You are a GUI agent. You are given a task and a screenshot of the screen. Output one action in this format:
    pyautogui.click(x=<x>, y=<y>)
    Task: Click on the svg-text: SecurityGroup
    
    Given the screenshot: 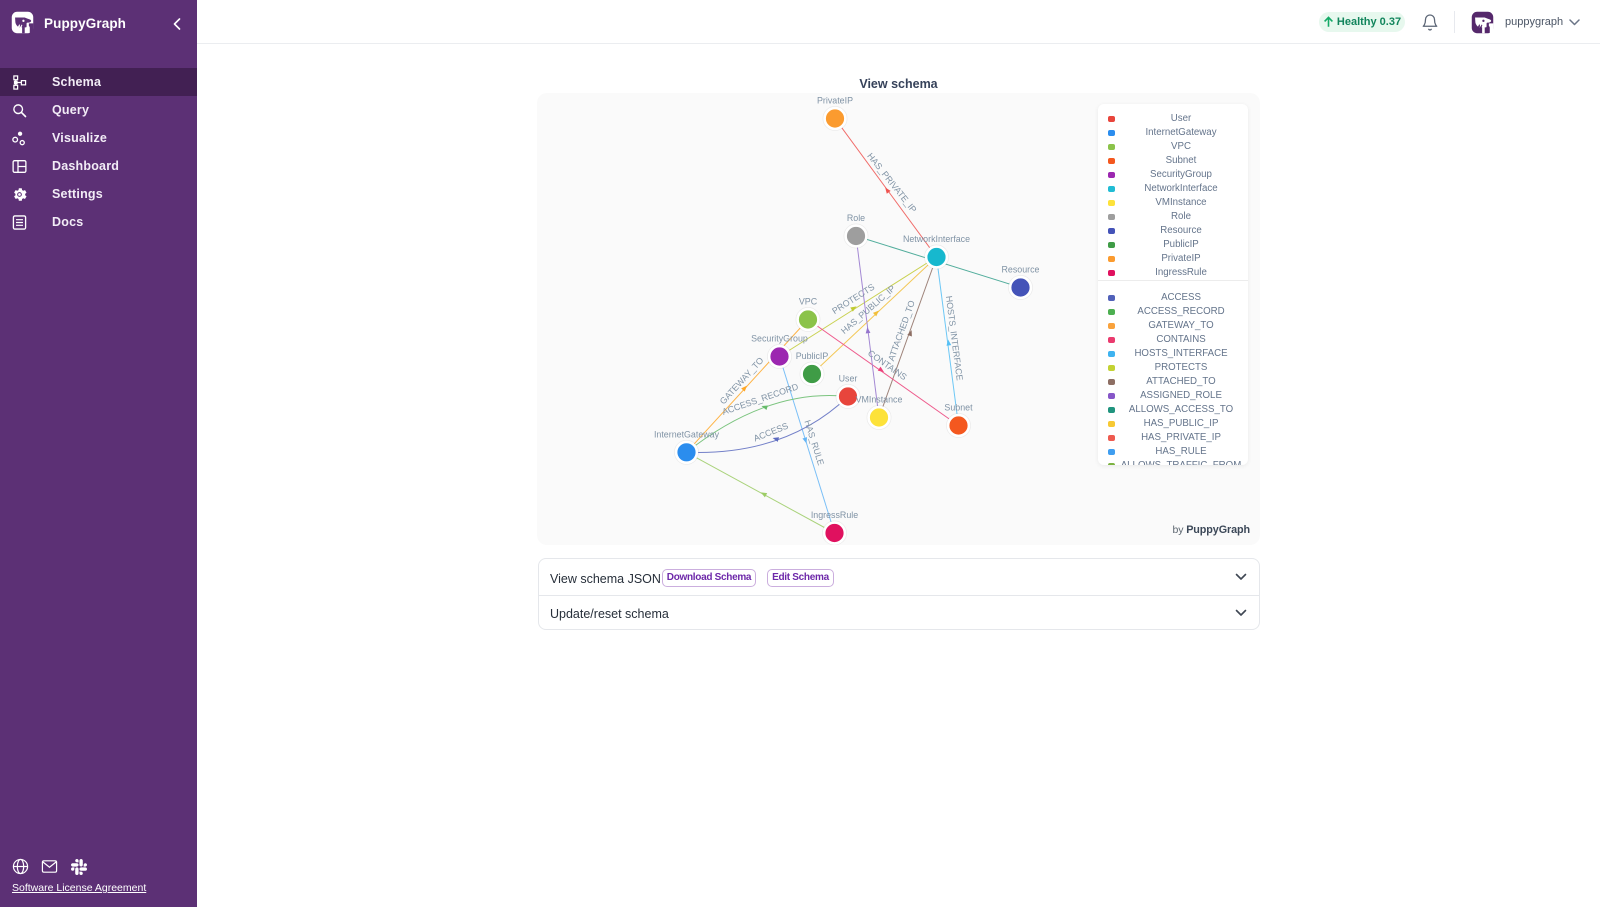 What is the action you would take?
    pyautogui.click(x=779, y=339)
    